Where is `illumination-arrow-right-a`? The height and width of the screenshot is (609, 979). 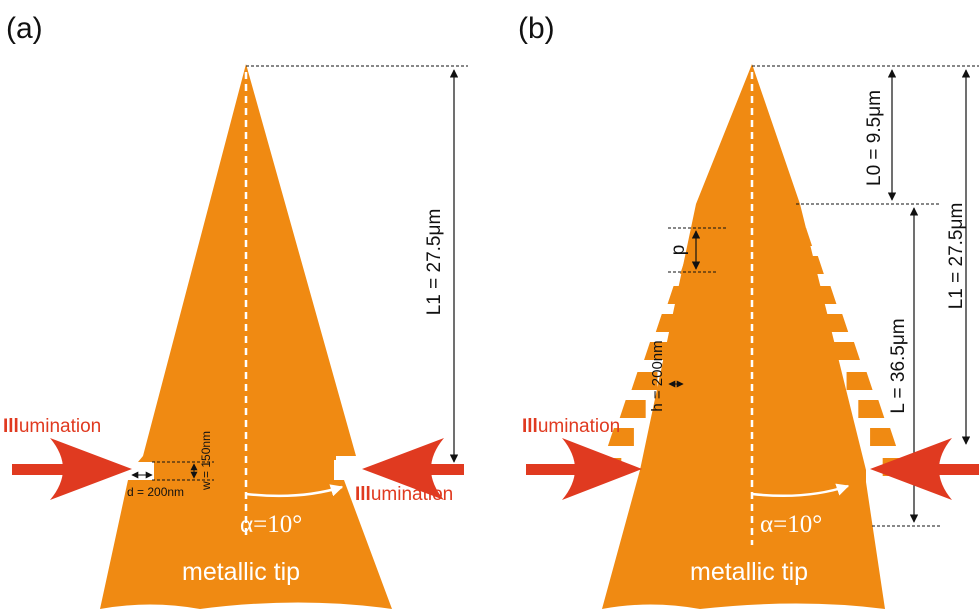
illumination-arrow-right-a is located at coordinates (413, 469).